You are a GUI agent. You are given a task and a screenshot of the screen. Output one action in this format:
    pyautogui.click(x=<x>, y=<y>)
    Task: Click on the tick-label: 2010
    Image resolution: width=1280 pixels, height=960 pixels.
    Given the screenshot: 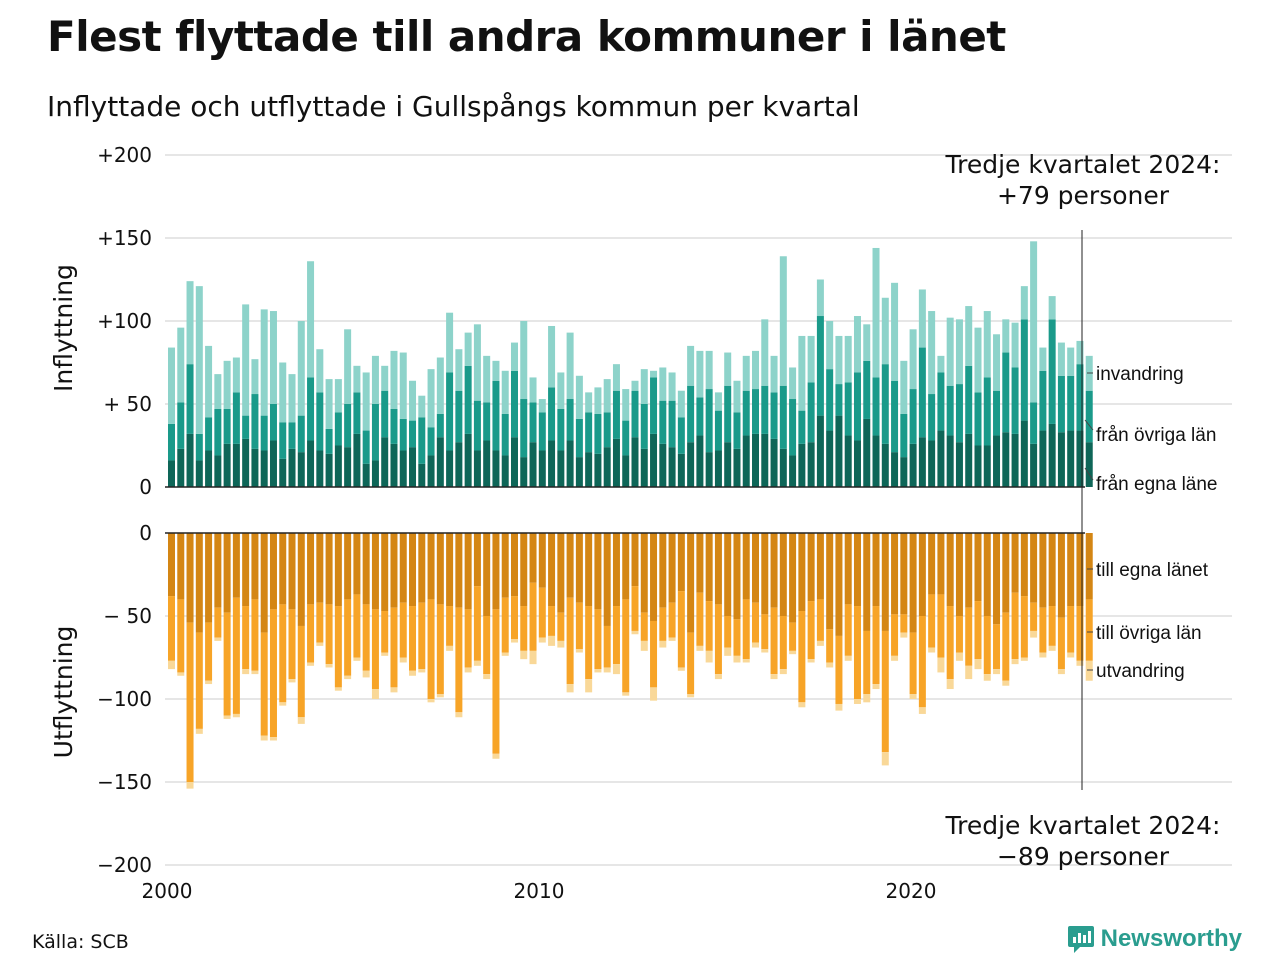 What is the action you would take?
    pyautogui.click(x=539, y=891)
    